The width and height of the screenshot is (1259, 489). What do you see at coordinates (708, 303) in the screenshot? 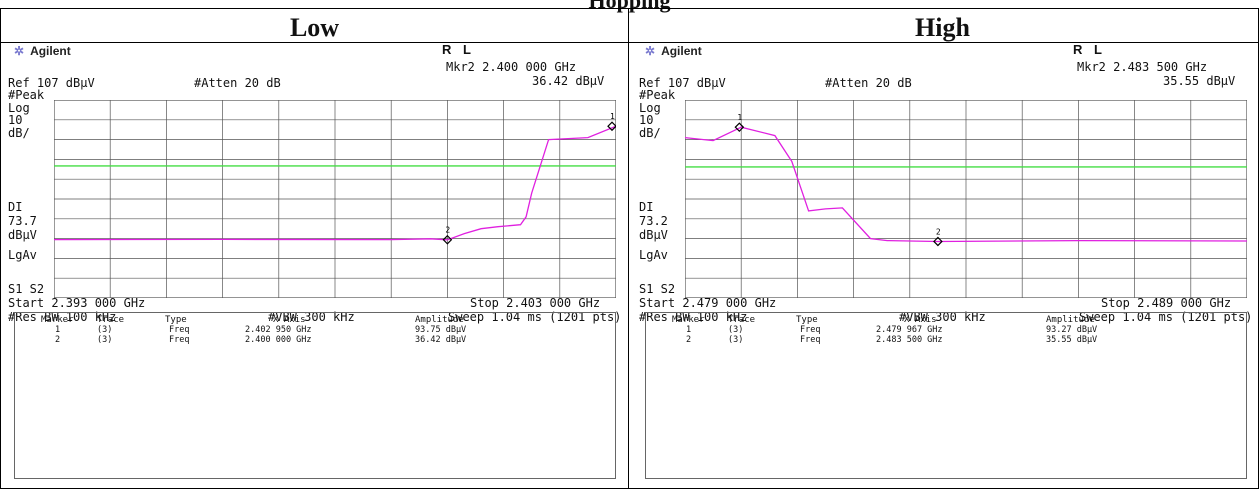
I see `start-frequency: Start 2.479 000 GHz` at bounding box center [708, 303].